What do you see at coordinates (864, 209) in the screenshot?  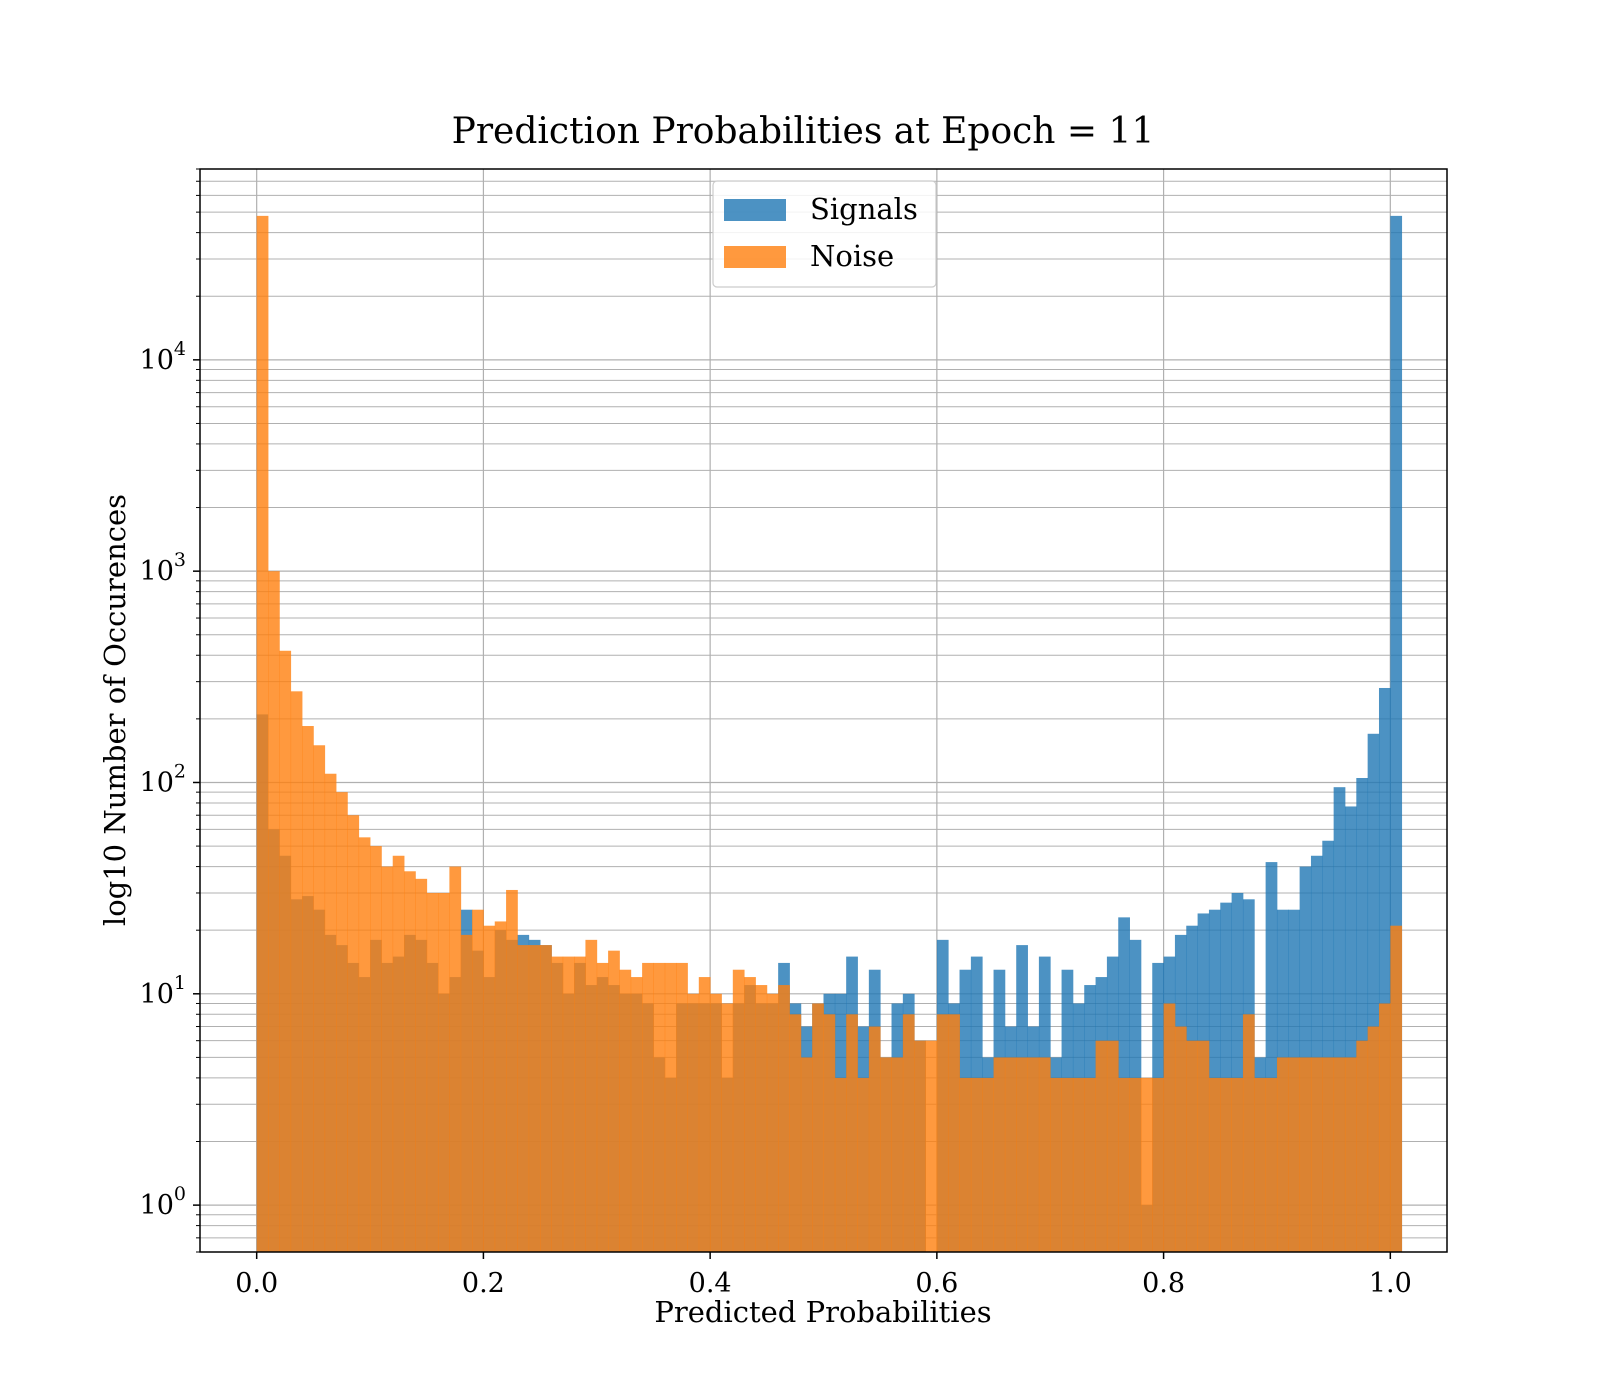 I see `legend-label-signals: Signals` at bounding box center [864, 209].